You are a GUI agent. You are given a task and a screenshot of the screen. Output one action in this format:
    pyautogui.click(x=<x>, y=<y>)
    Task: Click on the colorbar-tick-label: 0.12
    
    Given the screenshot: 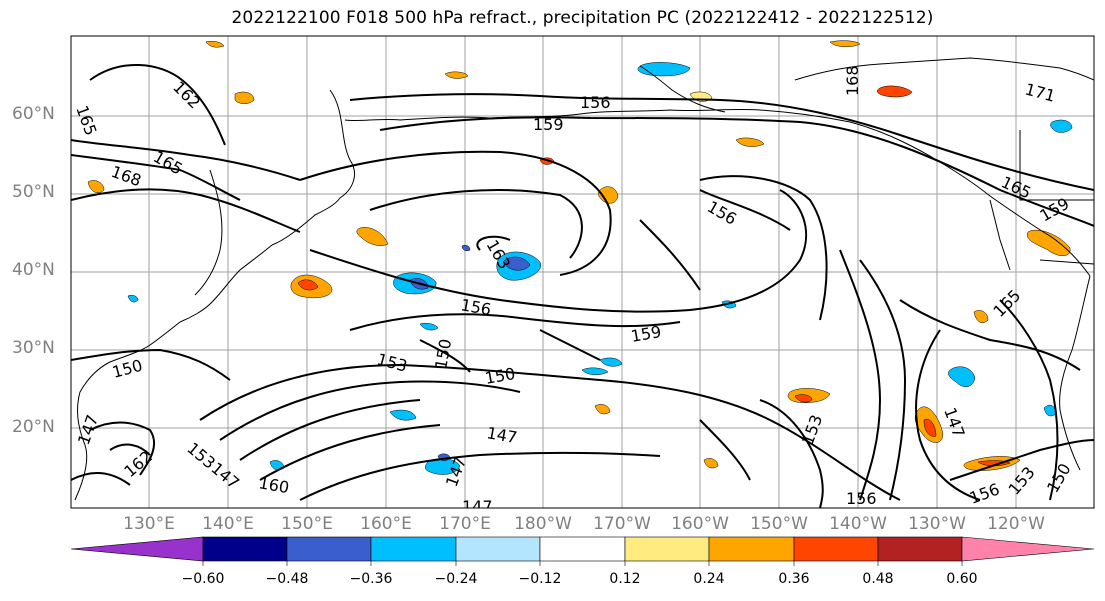 What is the action you would take?
    pyautogui.click(x=625, y=579)
    